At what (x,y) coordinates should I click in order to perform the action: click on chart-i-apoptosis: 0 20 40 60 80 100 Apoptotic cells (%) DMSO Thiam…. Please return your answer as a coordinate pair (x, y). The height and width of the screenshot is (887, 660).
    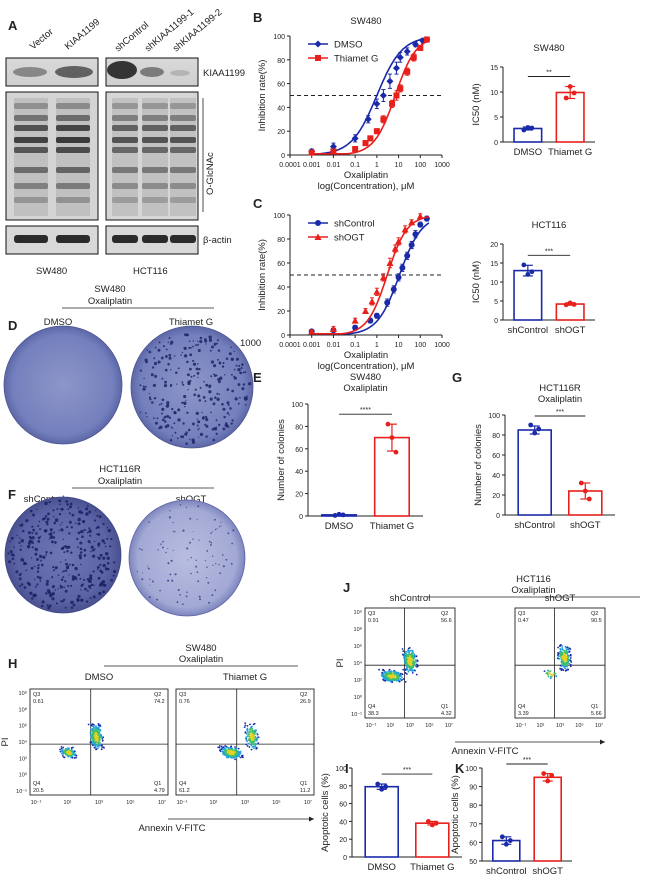
    Looking at the image, I should click on (391, 819).